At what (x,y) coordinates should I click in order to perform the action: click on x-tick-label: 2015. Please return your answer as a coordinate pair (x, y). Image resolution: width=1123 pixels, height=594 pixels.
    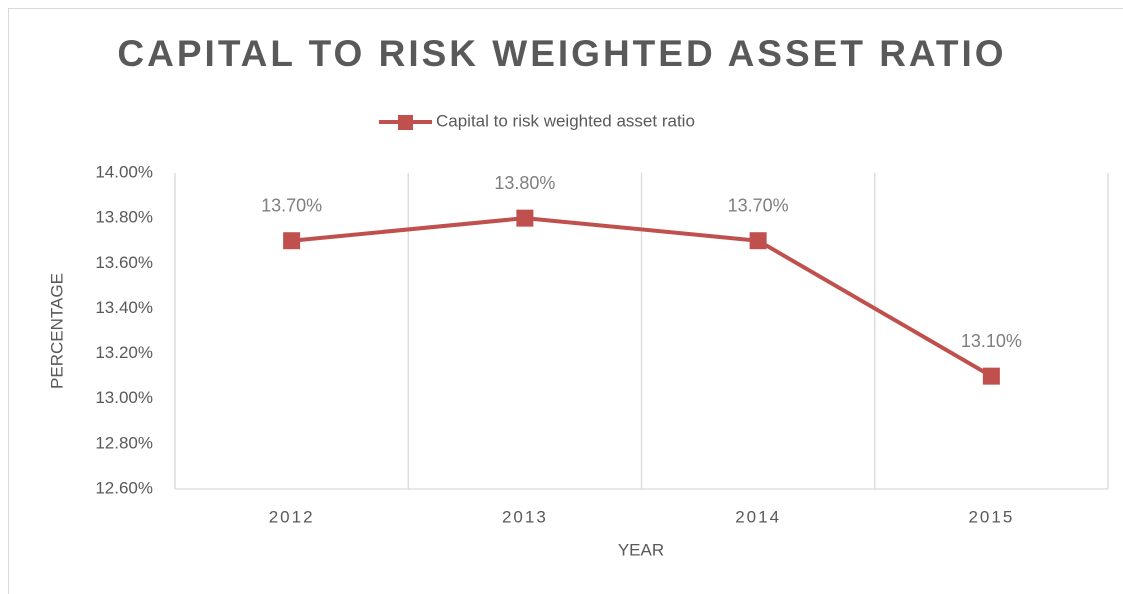
    Looking at the image, I should click on (991, 516).